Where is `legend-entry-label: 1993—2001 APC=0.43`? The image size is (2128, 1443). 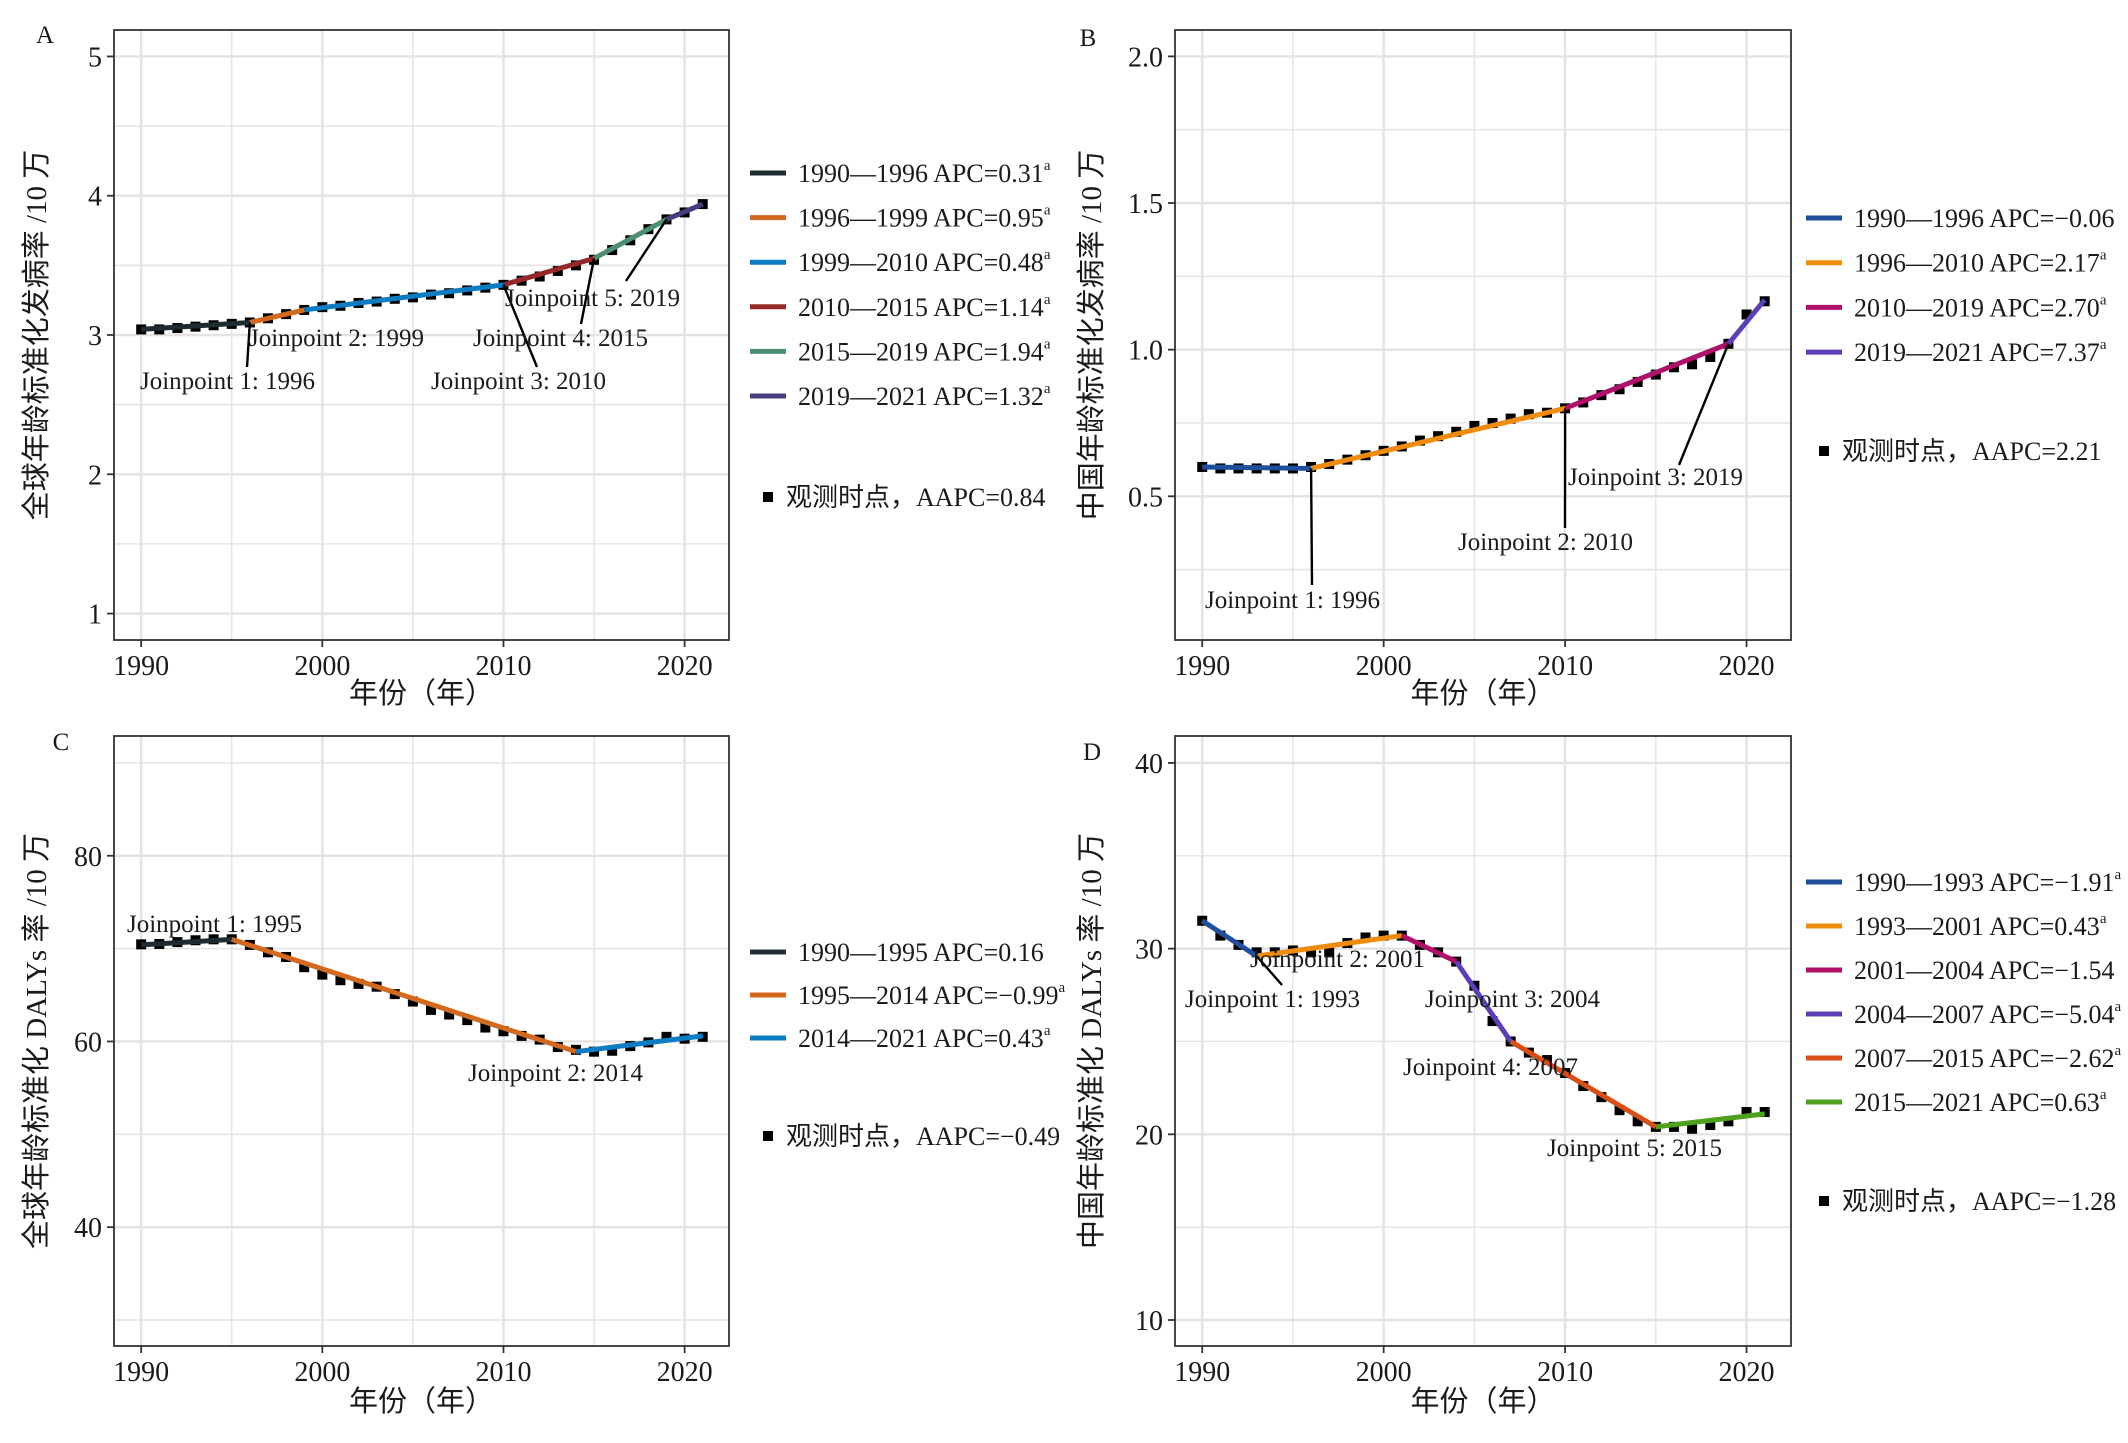 legend-entry-label: 1993—2001 APC=0.43 is located at coordinates (1977, 926).